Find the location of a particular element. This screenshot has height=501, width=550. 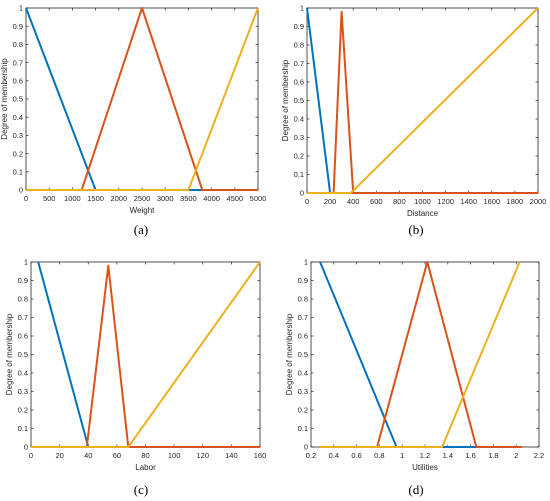

x-tick-label-a: 2500 is located at coordinates (142, 198).